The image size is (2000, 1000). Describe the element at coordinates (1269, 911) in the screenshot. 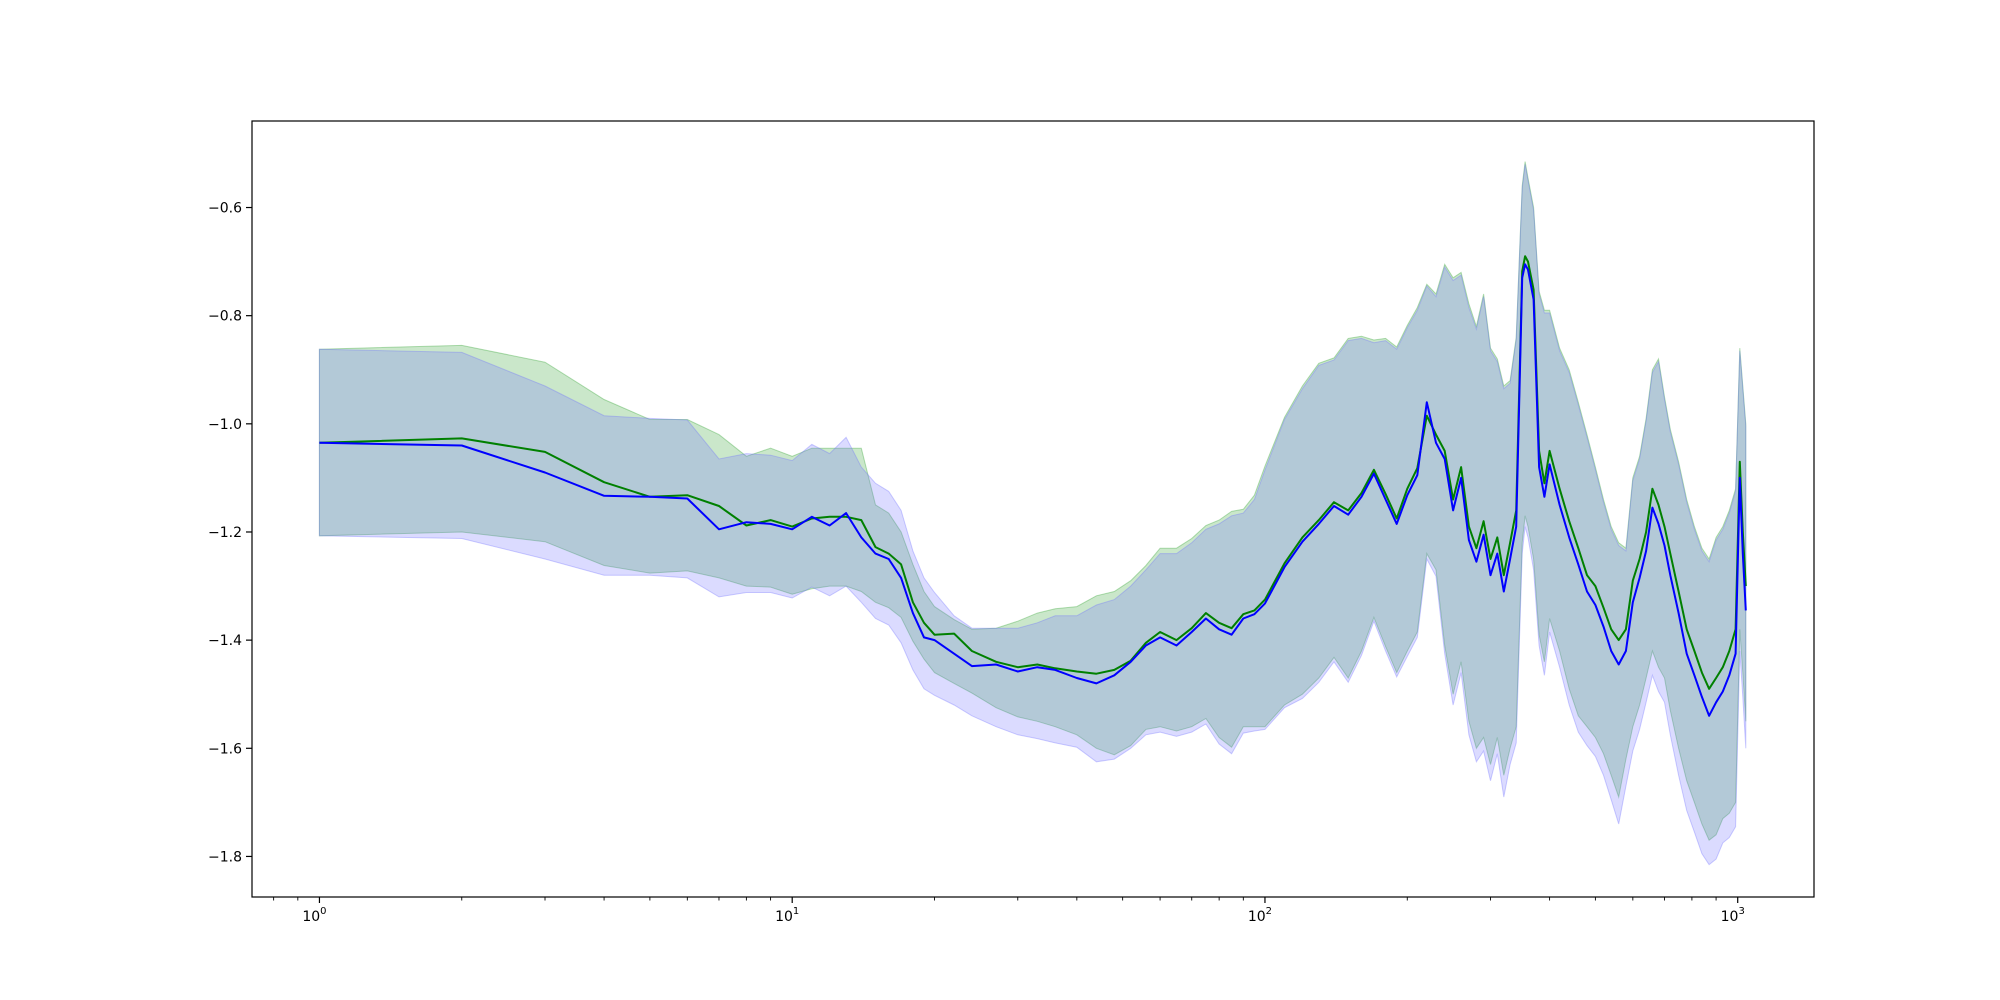

I see `x-tick-exponent: 2` at that location.